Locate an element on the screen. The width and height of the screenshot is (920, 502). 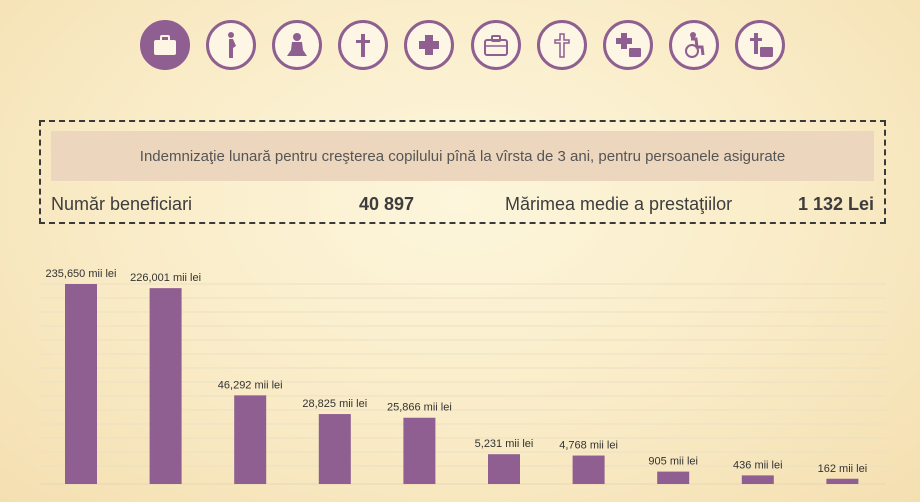
cross-icon is located at coordinates (363, 45).